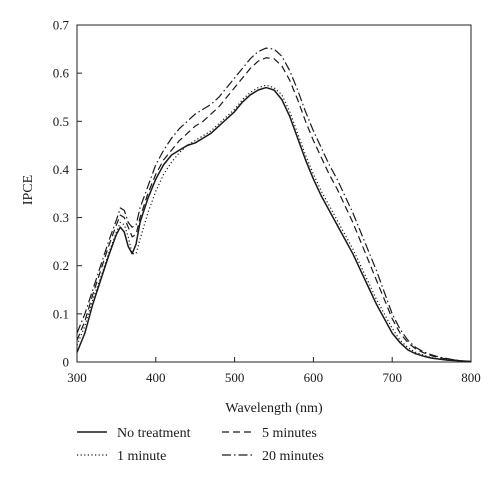  Describe the element at coordinates (61, 121) in the screenshot. I see `y-tick-label: 0.5` at that location.